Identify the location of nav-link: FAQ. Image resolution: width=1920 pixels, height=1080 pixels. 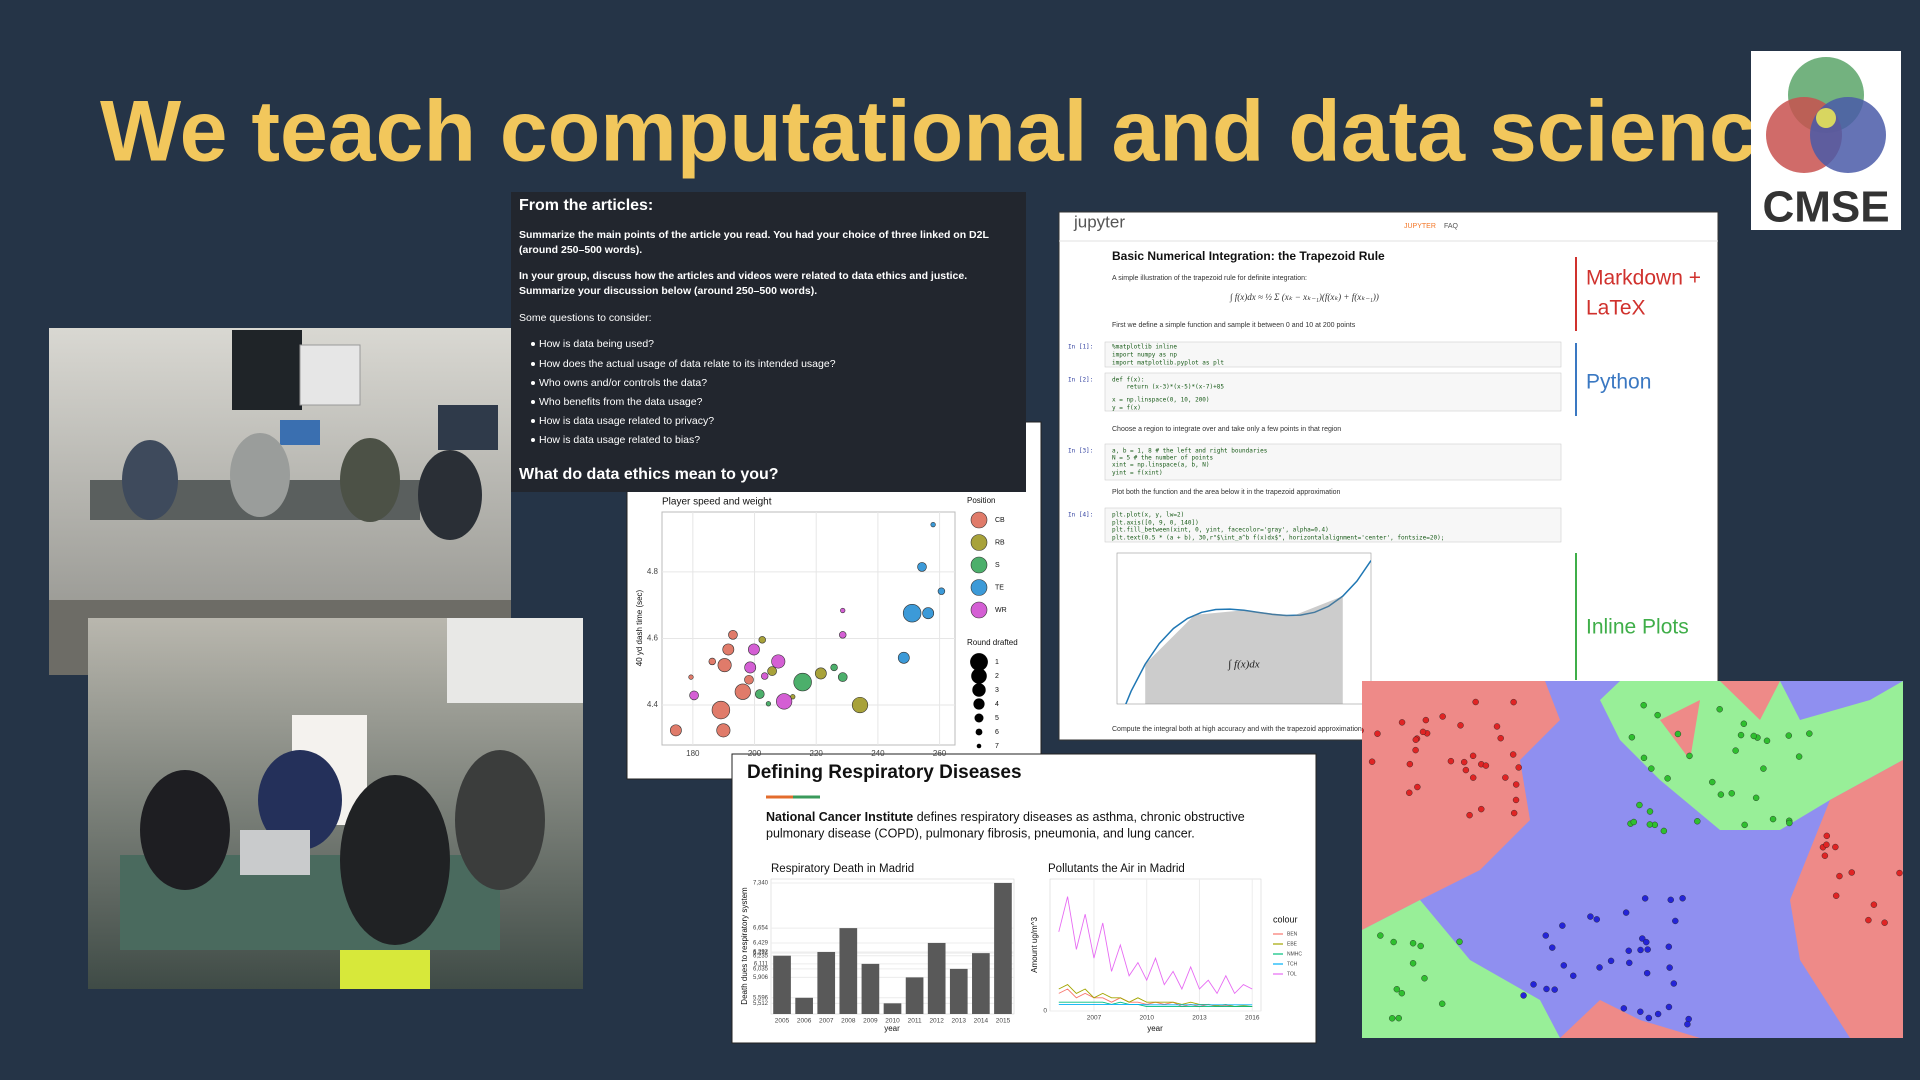
(1451, 226).